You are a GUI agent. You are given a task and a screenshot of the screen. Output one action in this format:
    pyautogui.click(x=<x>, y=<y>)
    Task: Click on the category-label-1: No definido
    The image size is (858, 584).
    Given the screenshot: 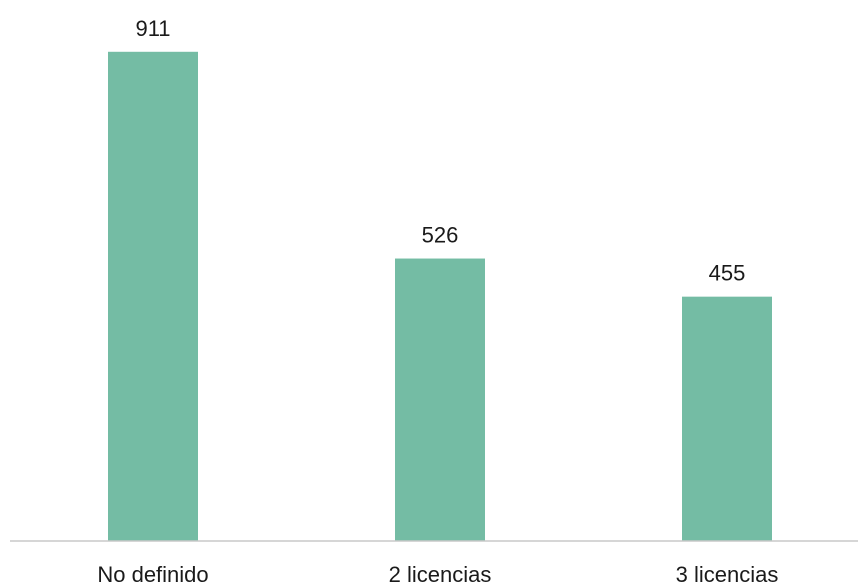 What is the action you would take?
    pyautogui.click(x=152, y=573)
    